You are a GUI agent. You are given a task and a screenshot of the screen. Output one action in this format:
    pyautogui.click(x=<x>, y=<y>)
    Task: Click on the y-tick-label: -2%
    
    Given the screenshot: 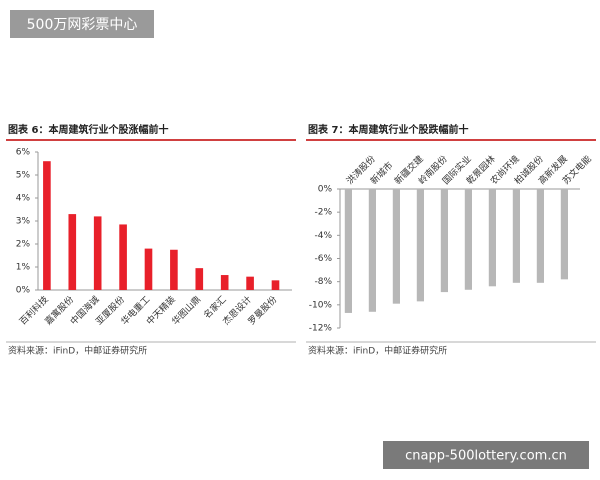 What is the action you would take?
    pyautogui.click(x=323, y=213)
    